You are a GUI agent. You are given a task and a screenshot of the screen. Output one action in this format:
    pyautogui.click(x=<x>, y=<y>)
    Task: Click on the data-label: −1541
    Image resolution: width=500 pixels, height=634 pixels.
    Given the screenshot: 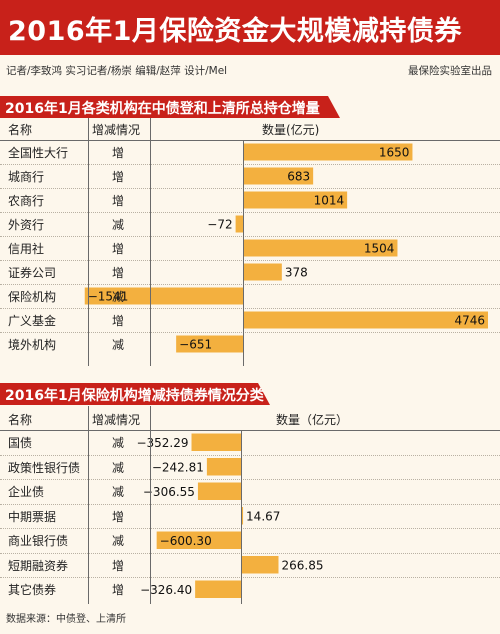 What is the action you would take?
    pyautogui.click(x=108, y=297)
    